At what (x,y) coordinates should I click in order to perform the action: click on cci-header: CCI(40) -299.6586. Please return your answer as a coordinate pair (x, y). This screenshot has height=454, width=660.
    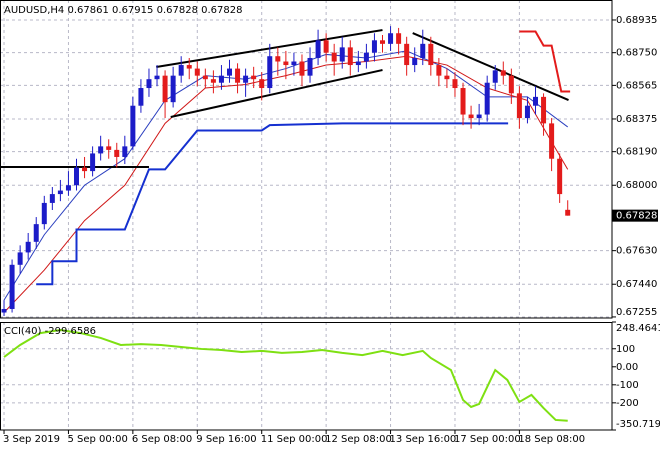
    Looking at the image, I should click on (50, 331).